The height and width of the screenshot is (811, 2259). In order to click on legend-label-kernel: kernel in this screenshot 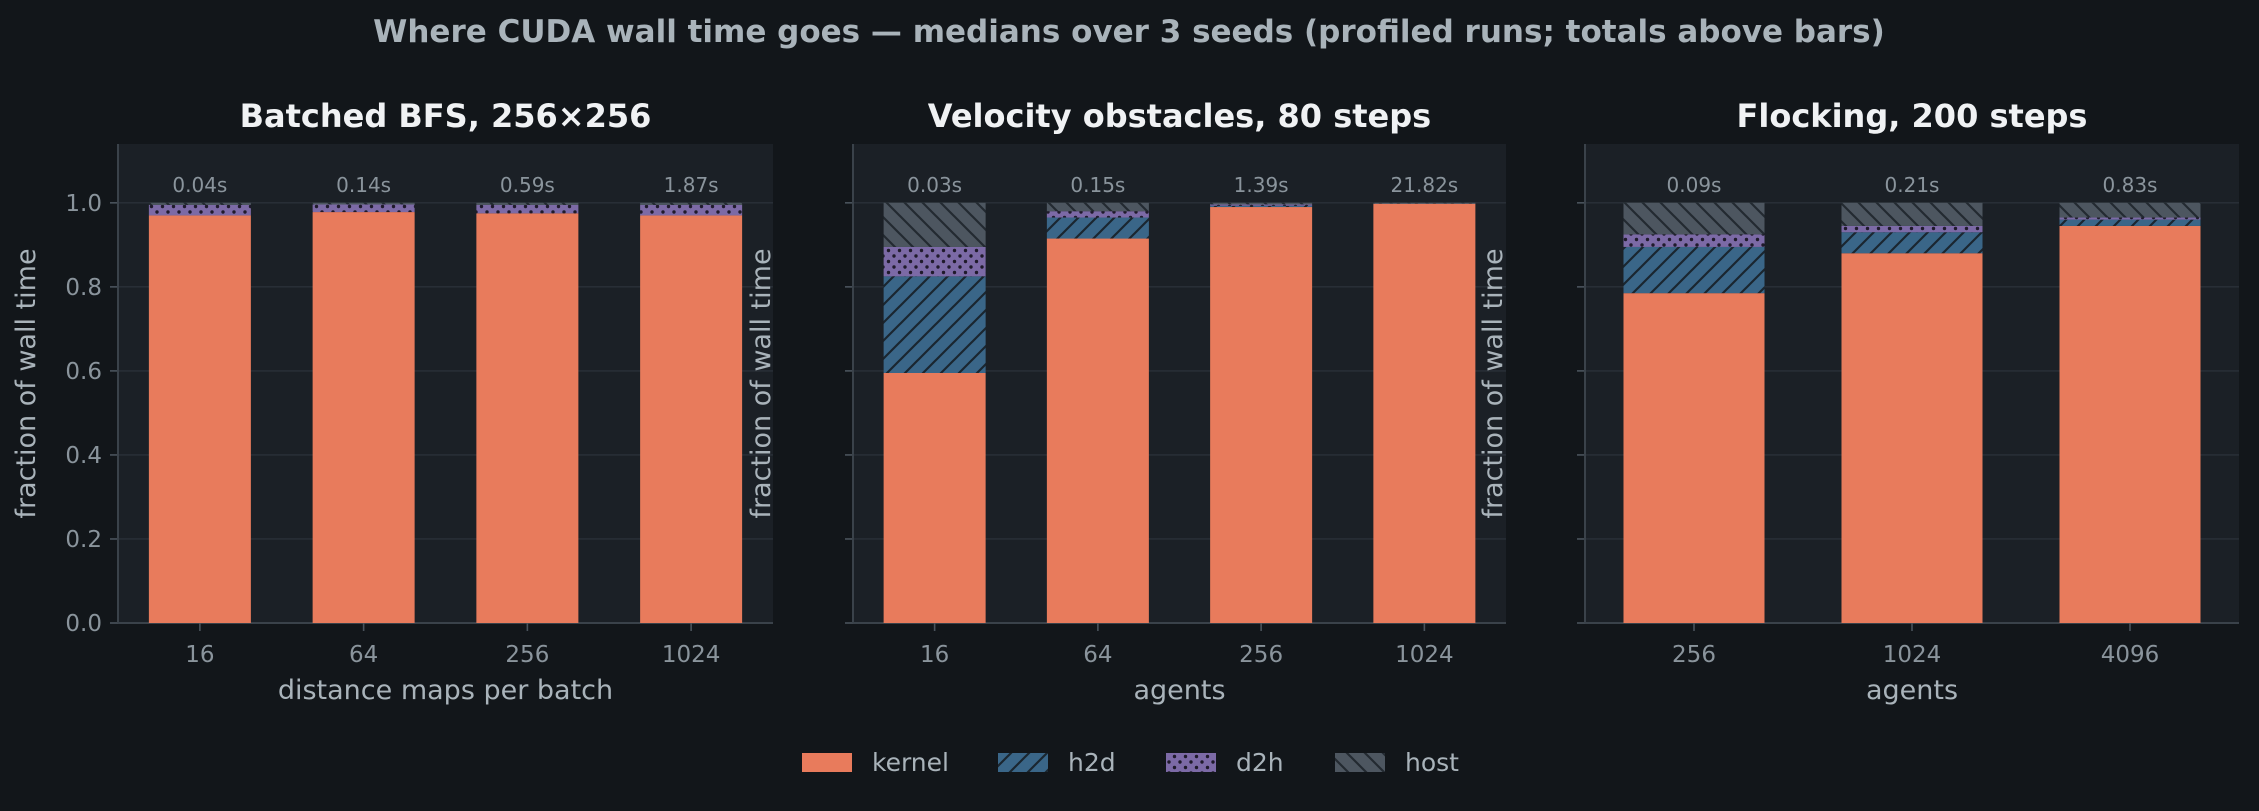, I will do `click(910, 762)`.